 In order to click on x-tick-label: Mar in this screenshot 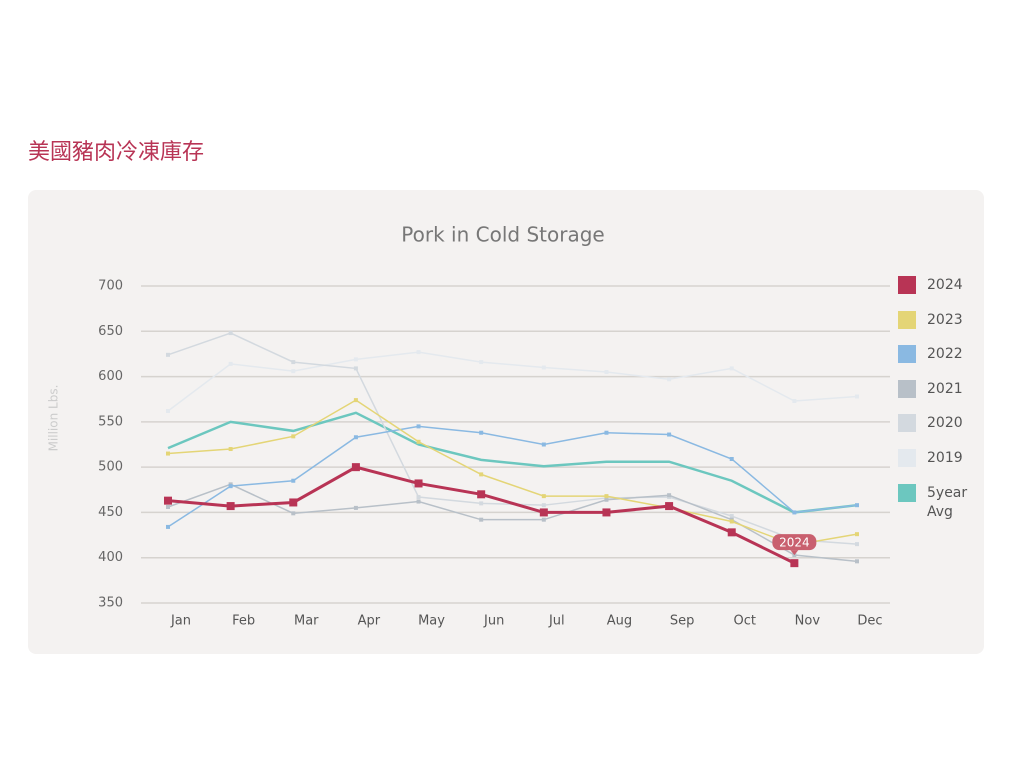, I will do `click(306, 621)`.